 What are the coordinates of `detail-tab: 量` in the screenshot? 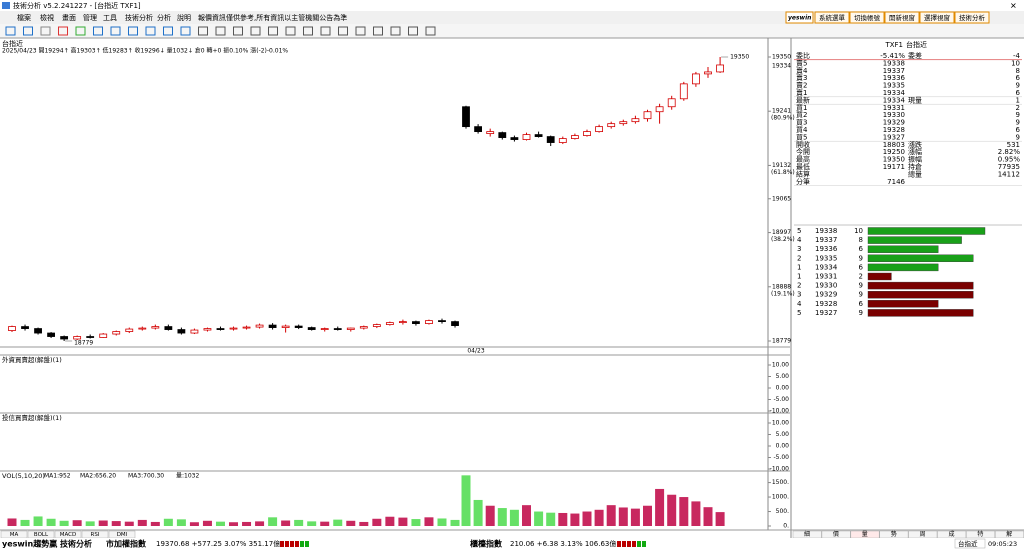 It's located at (865, 534).